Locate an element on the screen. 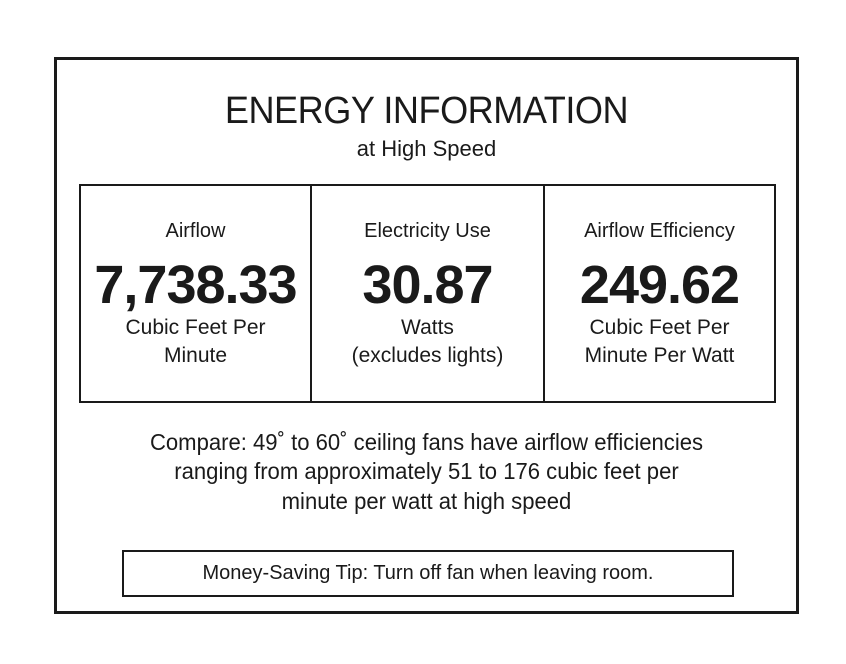  label-title: ENERGY INFORMATION is located at coordinates (426, 111).